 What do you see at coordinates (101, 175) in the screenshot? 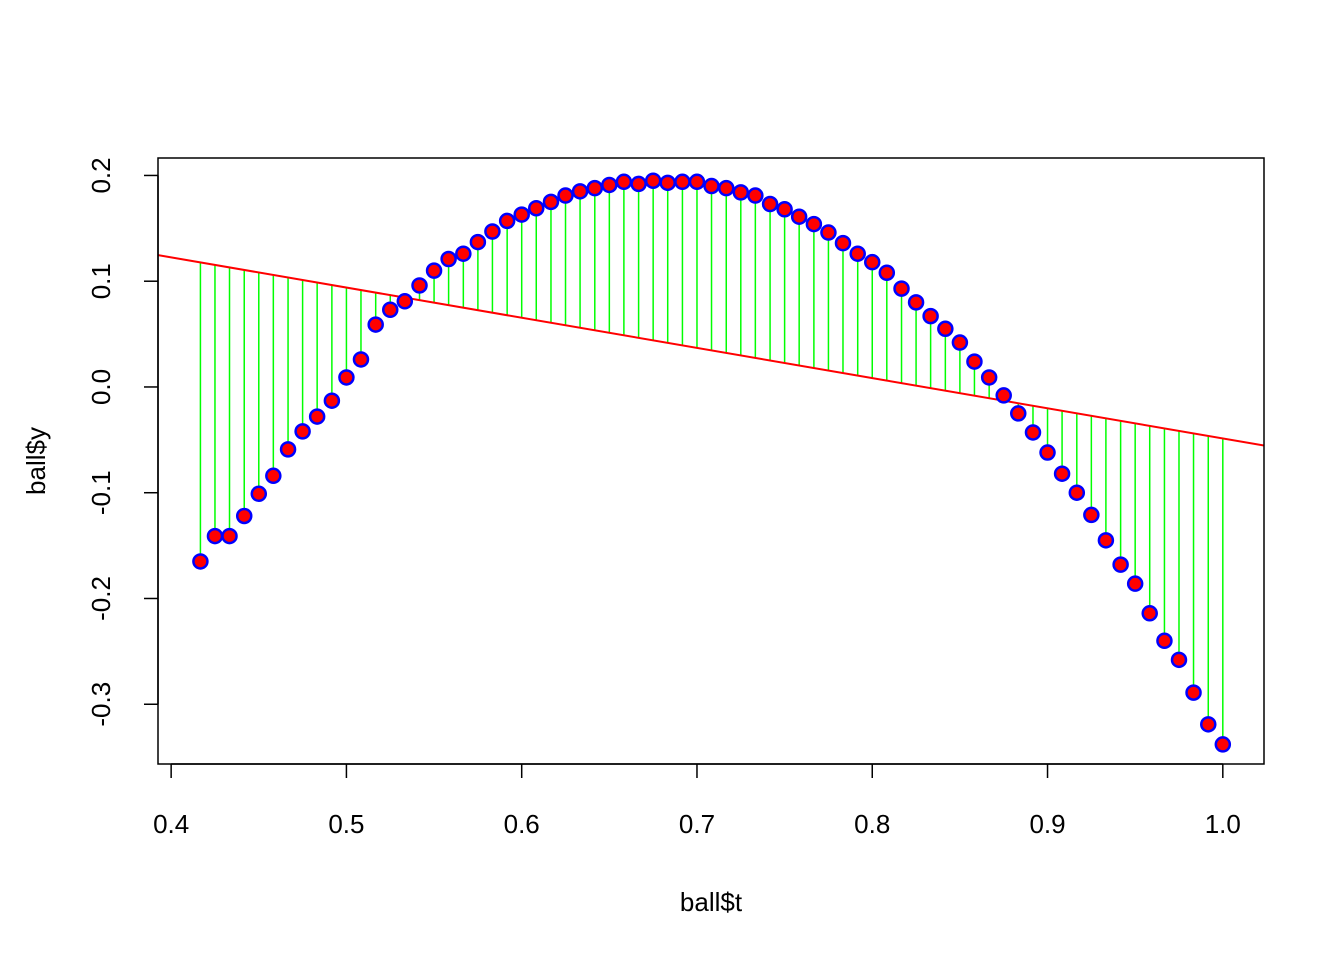
I see `y-tick-label: 0.2` at bounding box center [101, 175].